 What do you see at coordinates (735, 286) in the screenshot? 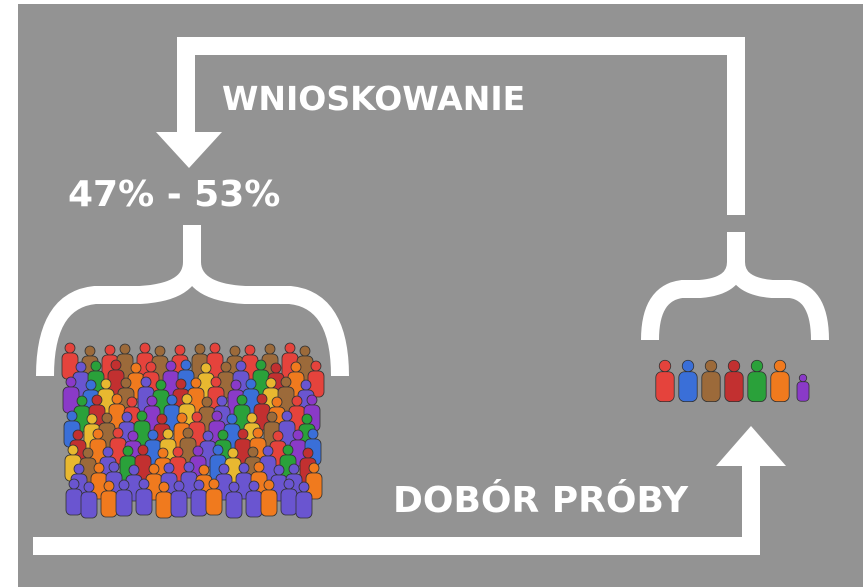
I see `sample-brace` at bounding box center [735, 286].